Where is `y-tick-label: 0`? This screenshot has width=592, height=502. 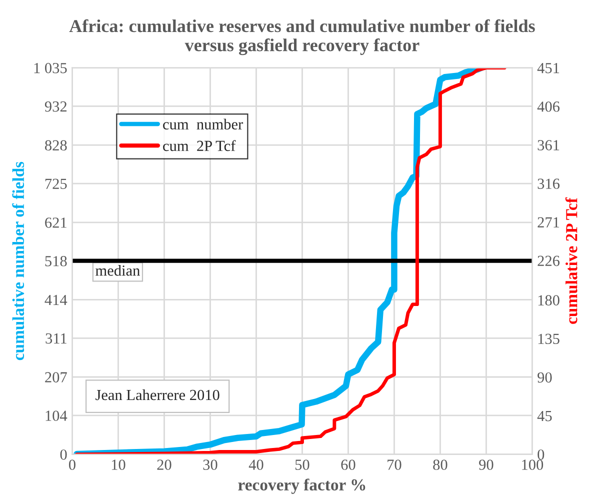
y-tick-label: 0 is located at coordinates (63, 454).